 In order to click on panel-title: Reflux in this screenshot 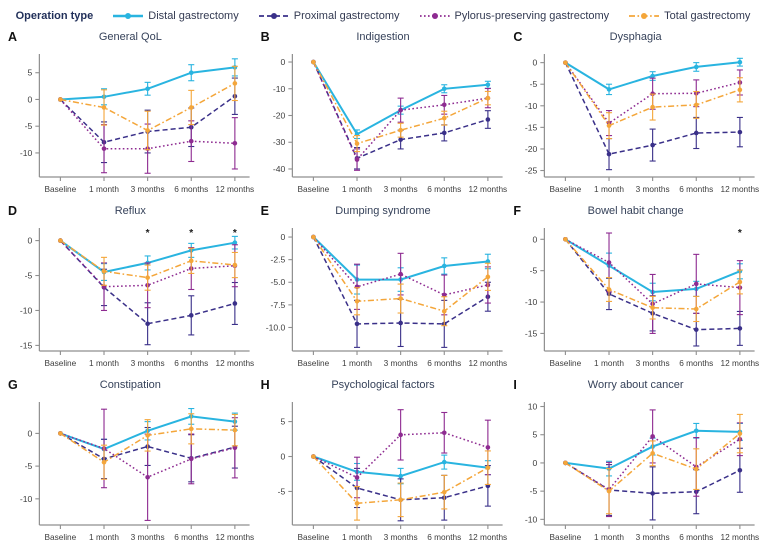, I will do `click(130, 211)`.